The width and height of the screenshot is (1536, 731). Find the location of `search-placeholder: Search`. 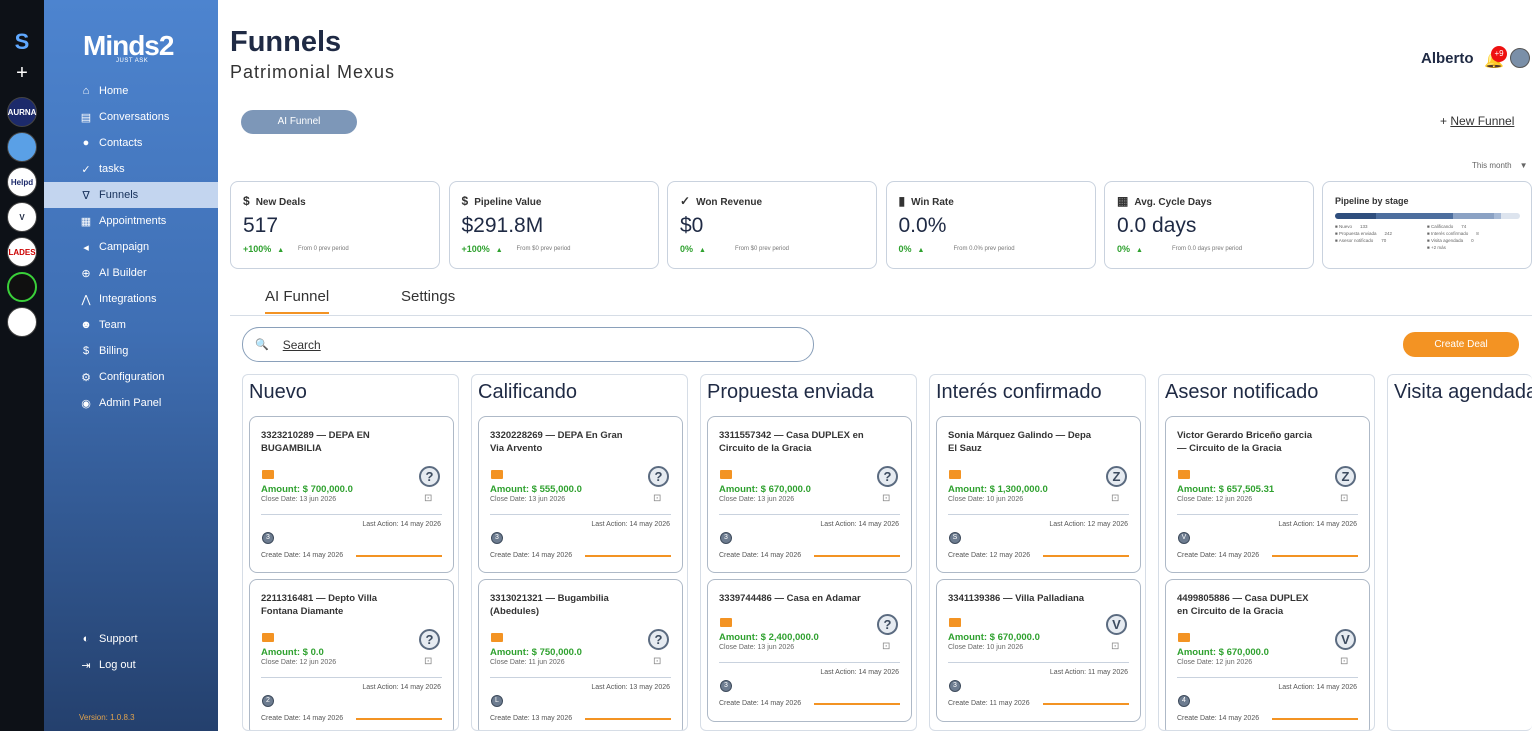

search-placeholder: Search is located at coordinates (301, 344).